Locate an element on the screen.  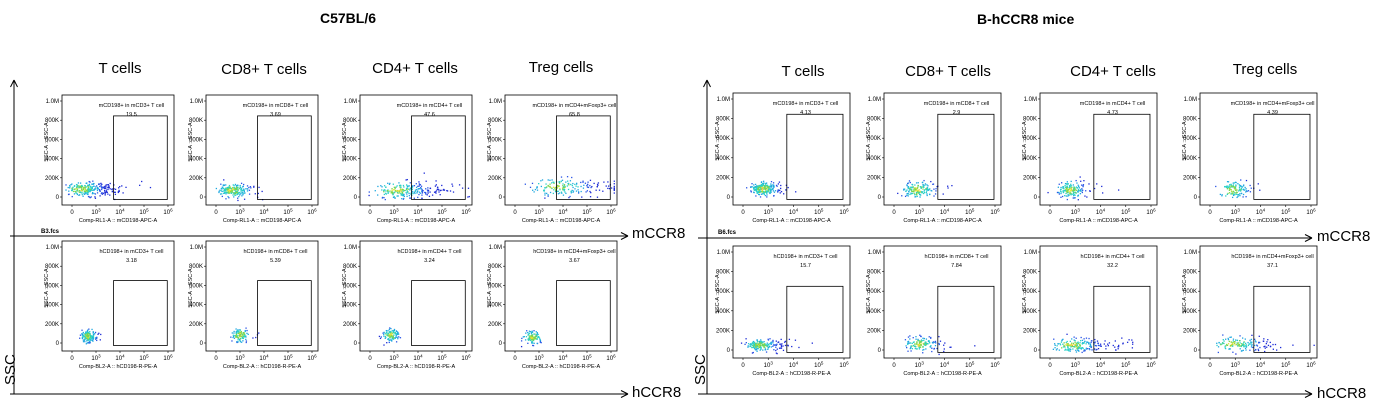
x-tick-label: 10⁶ is located at coordinates (312, 358).